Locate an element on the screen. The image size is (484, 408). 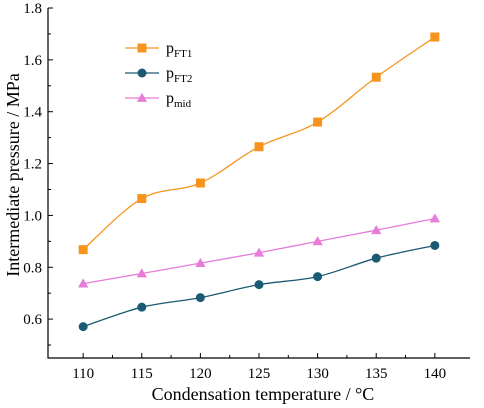
y-tick-label: 1.6 is located at coordinates (32, 61).